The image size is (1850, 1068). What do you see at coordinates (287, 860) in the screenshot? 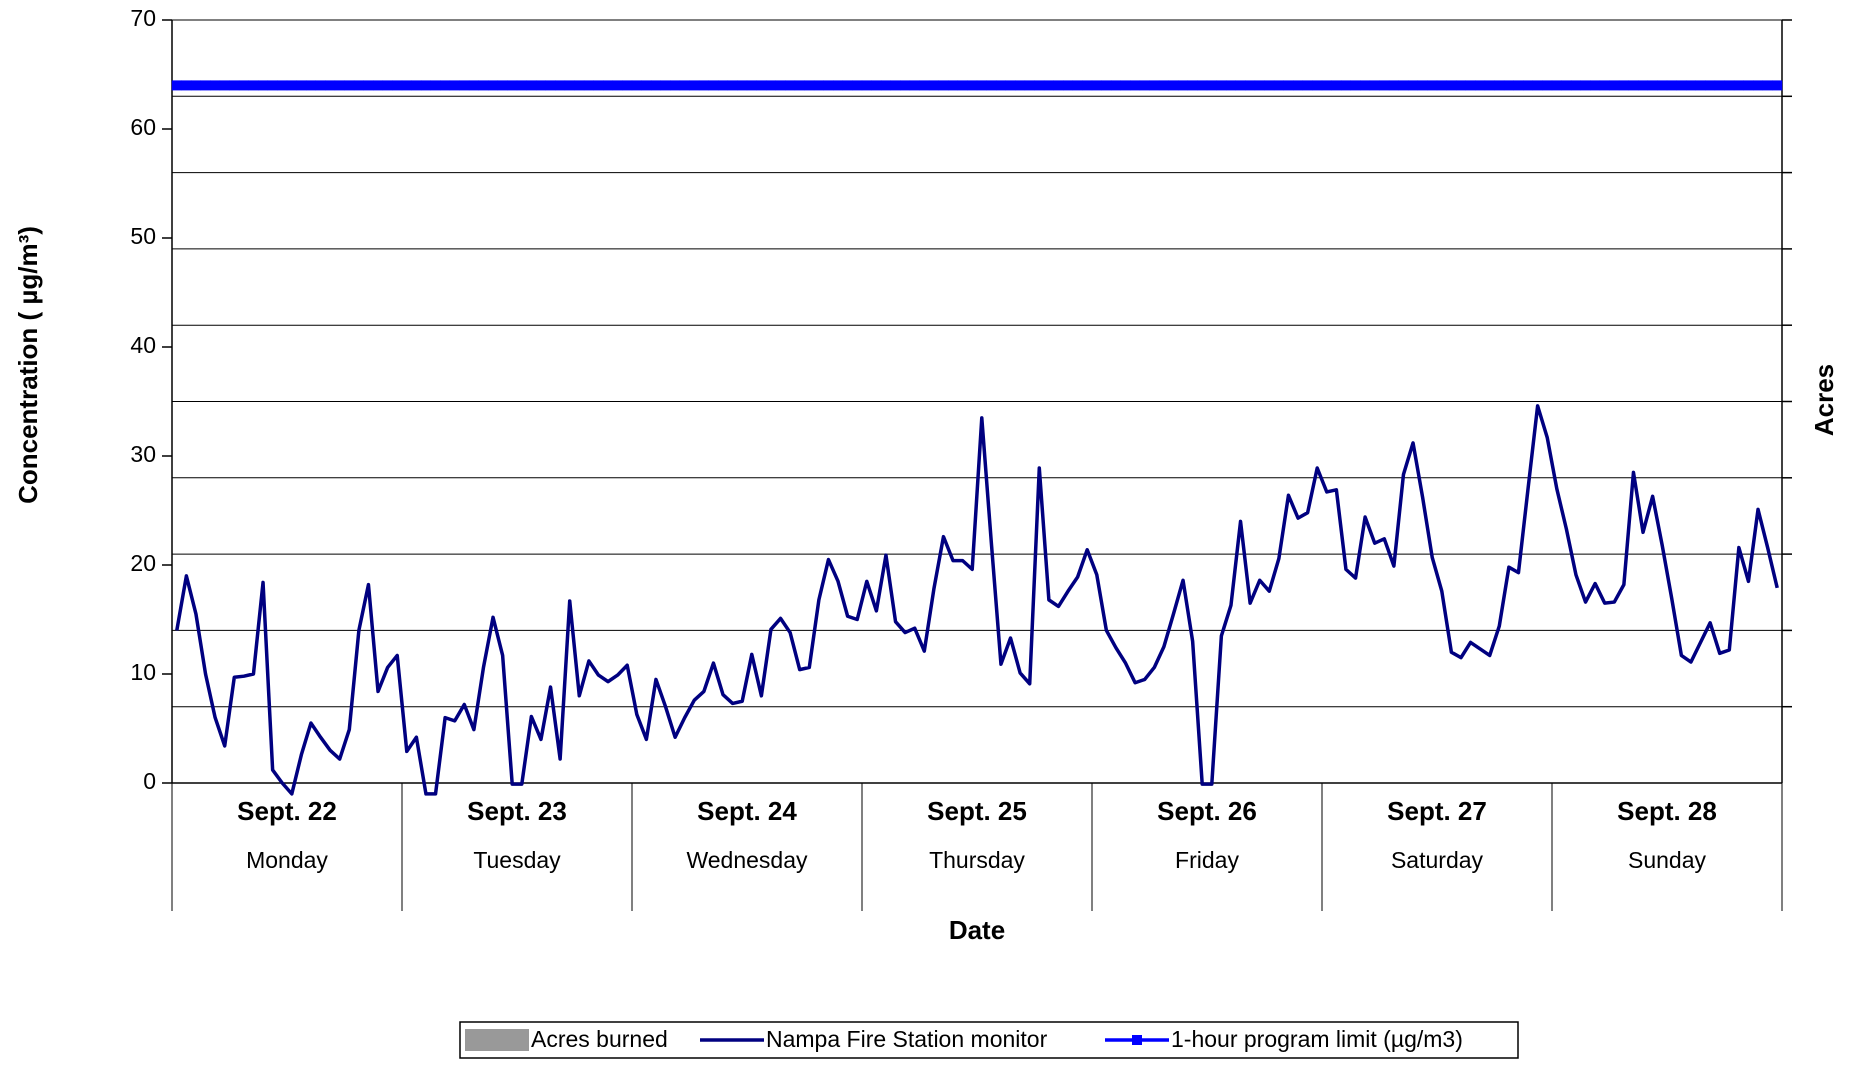
I see `x-tick-sublabel: Monday` at bounding box center [287, 860].